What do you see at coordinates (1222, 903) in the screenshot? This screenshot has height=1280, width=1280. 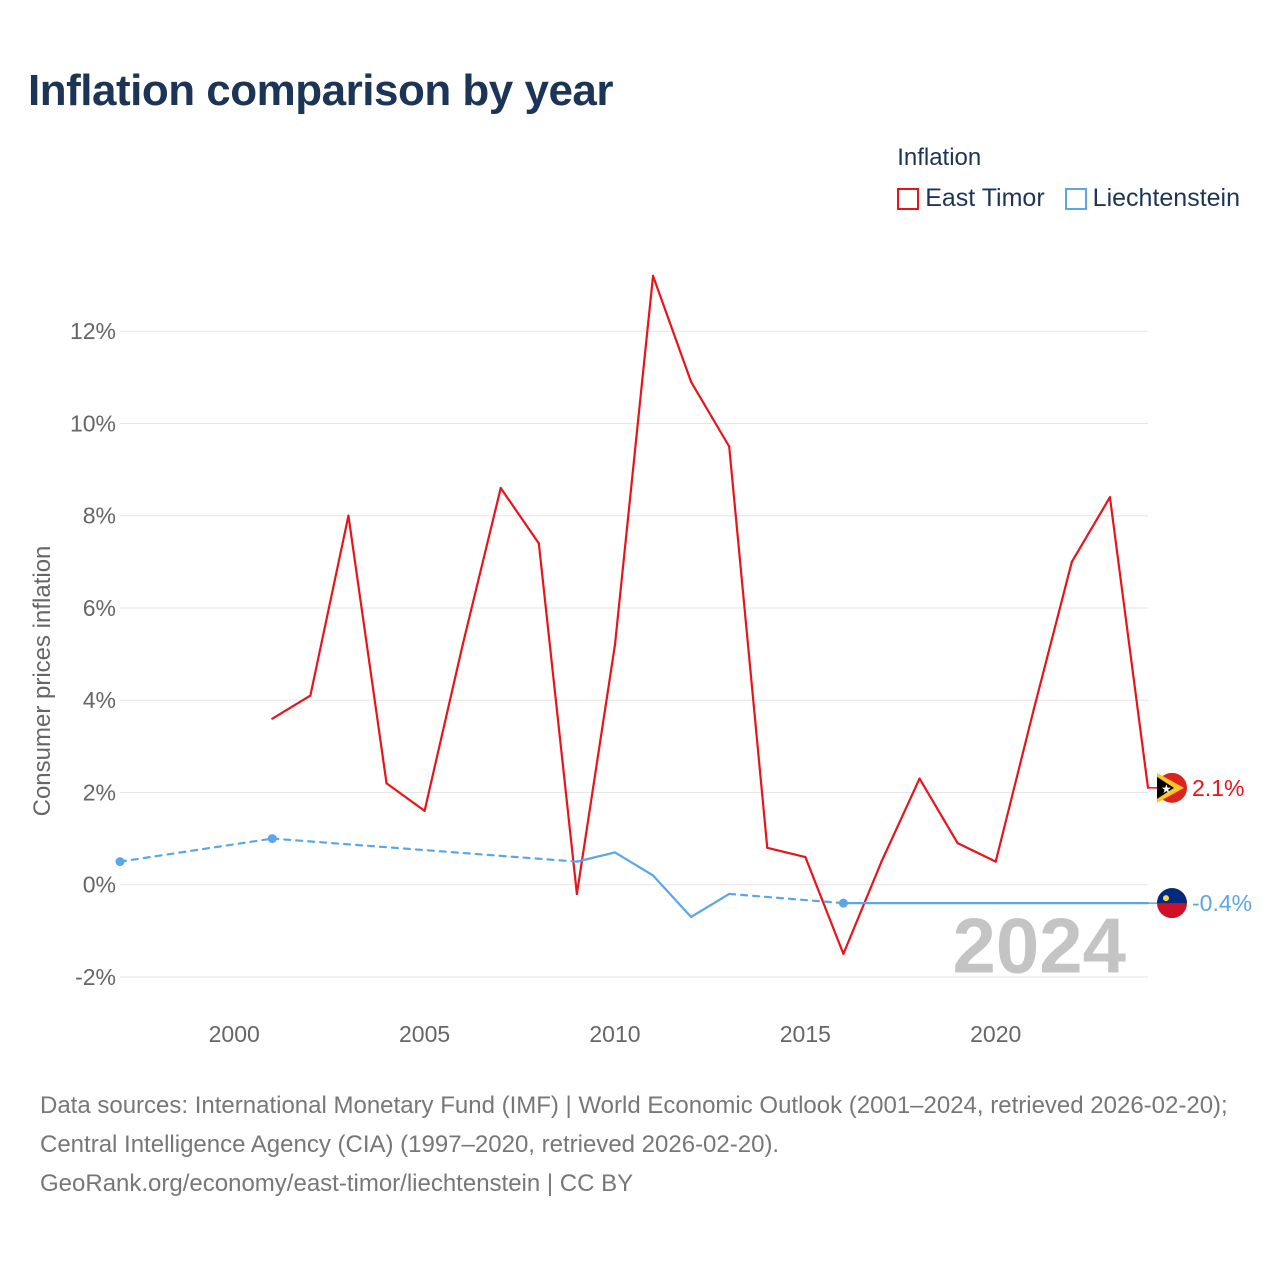 I see `liechtenstein-end-label: -0.4%` at bounding box center [1222, 903].